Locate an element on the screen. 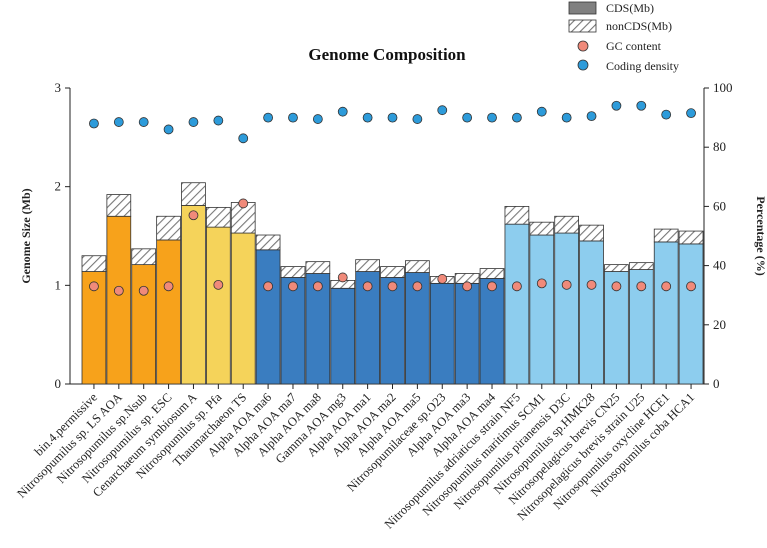 The image size is (767, 548). y2-tick-label: 100 is located at coordinates (723, 87).